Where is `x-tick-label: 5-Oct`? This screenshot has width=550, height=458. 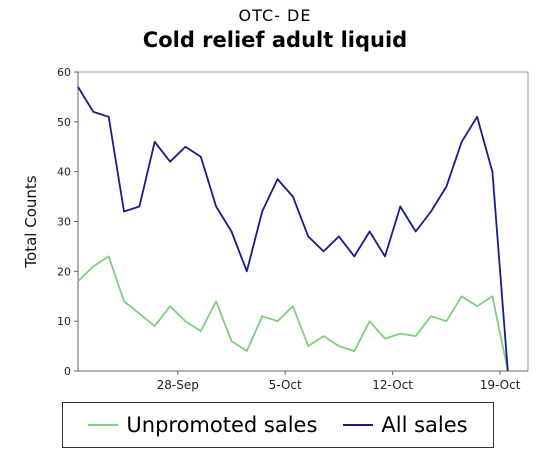 x-tick-label: 5-Oct is located at coordinates (285, 385).